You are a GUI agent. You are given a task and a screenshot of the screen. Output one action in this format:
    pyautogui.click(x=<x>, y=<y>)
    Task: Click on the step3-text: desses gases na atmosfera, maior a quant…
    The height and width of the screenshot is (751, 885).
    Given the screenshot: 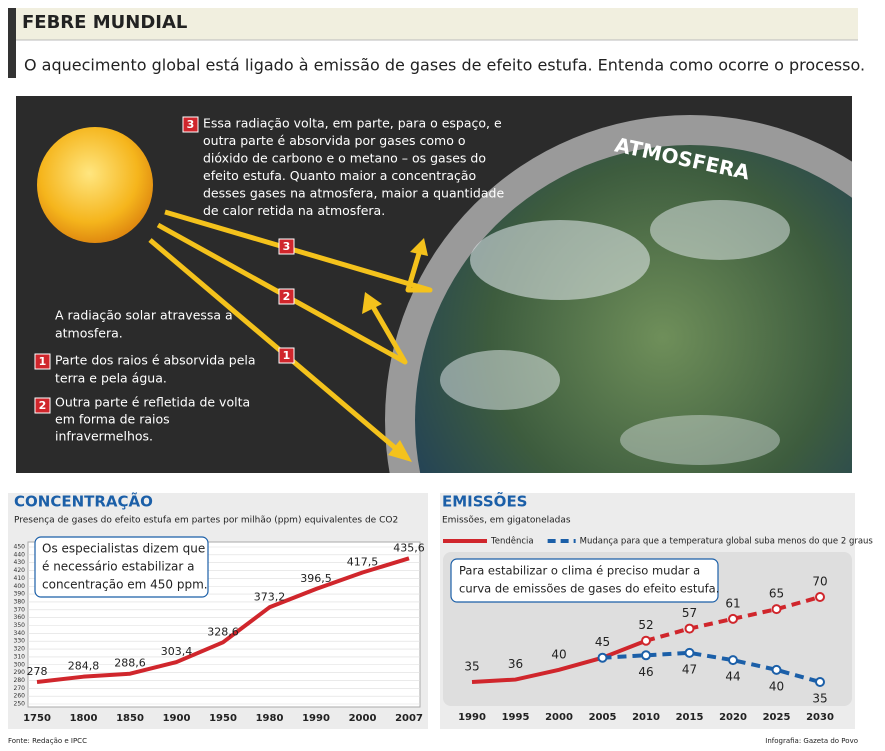 What is the action you would take?
    pyautogui.click(x=353, y=193)
    